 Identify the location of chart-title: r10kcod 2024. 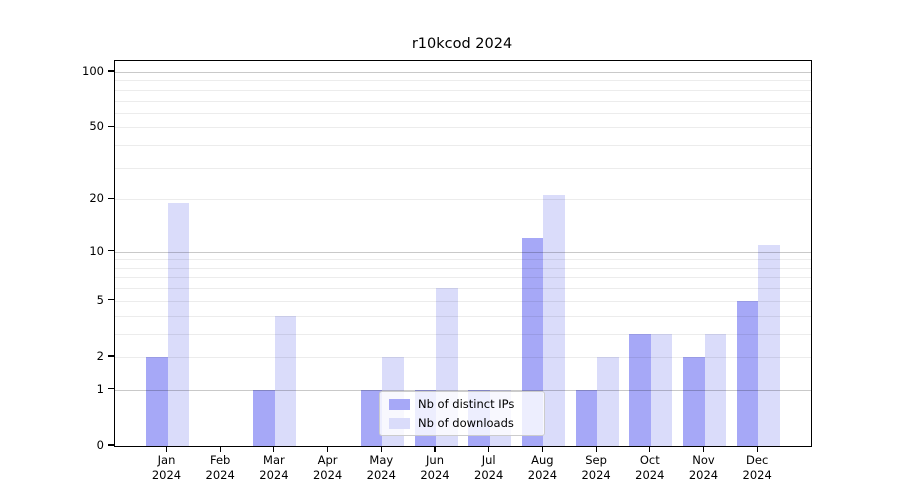
(462, 44).